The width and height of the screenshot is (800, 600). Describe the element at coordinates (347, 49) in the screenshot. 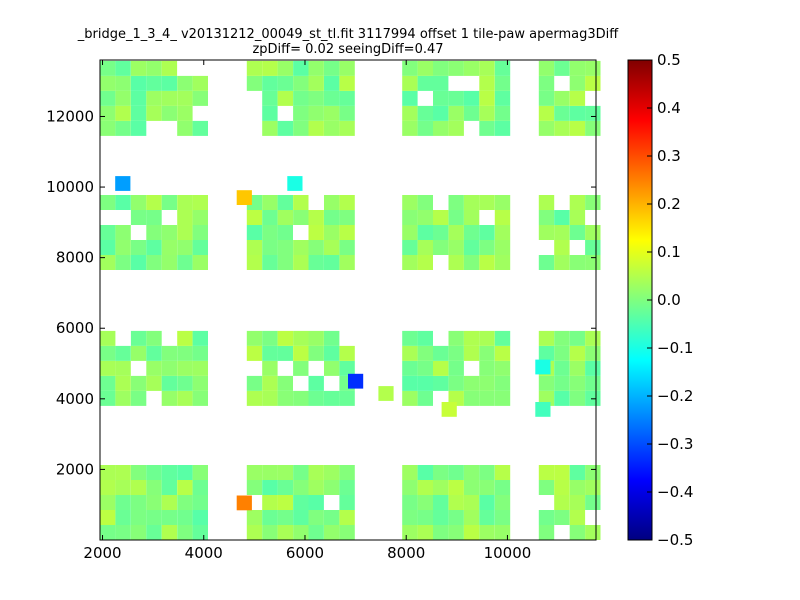

I see `chart-title-line2: zpDiff= 0.02 seeingDiff=0.47` at that location.